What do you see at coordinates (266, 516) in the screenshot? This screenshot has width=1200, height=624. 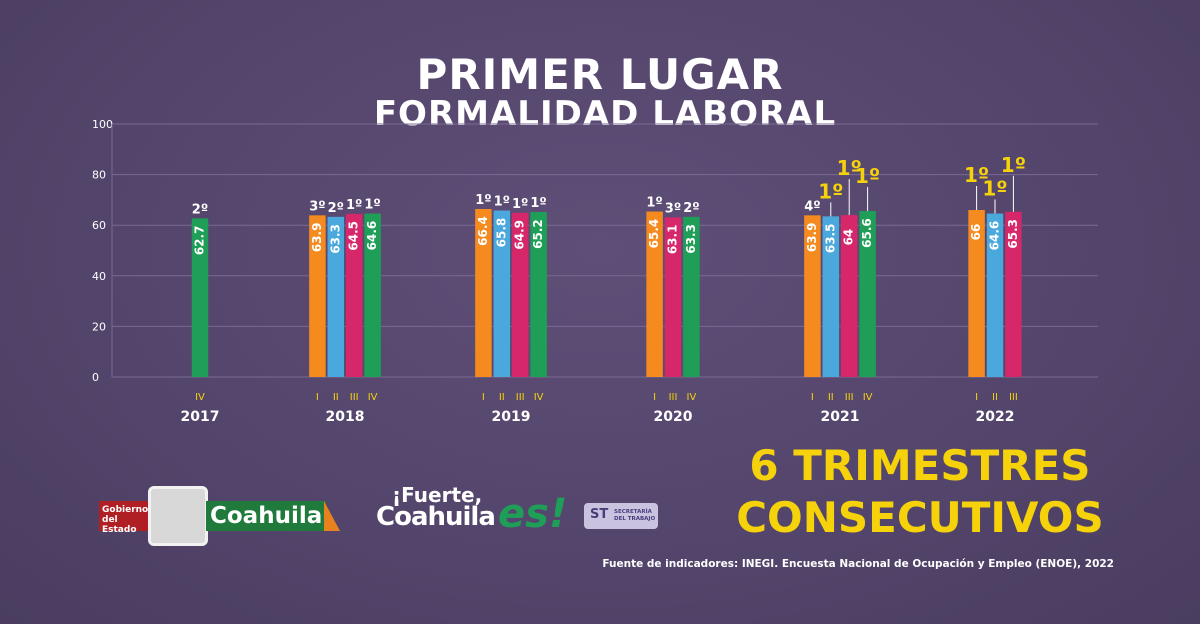 I see `coahuila-logo: Coahuila` at bounding box center [266, 516].